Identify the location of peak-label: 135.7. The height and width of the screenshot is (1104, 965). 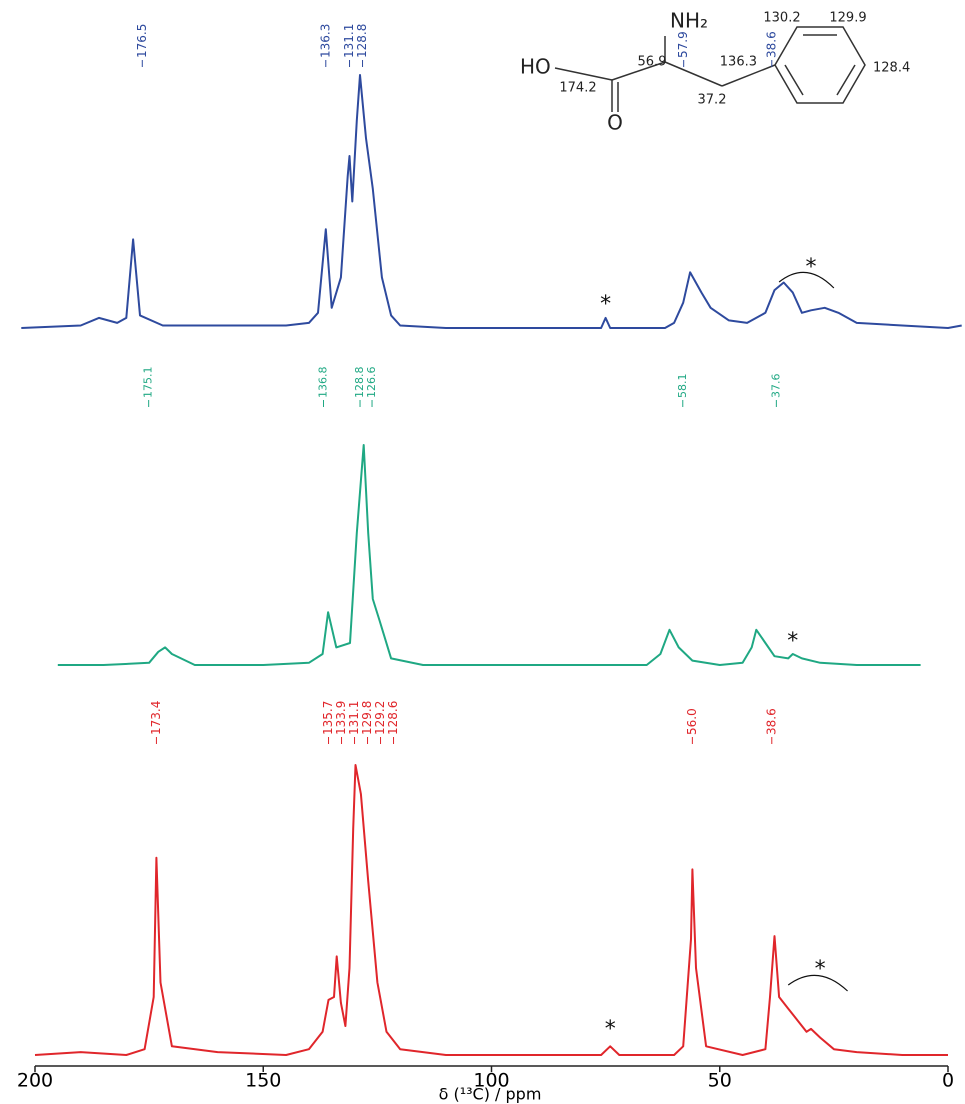
(328, 718).